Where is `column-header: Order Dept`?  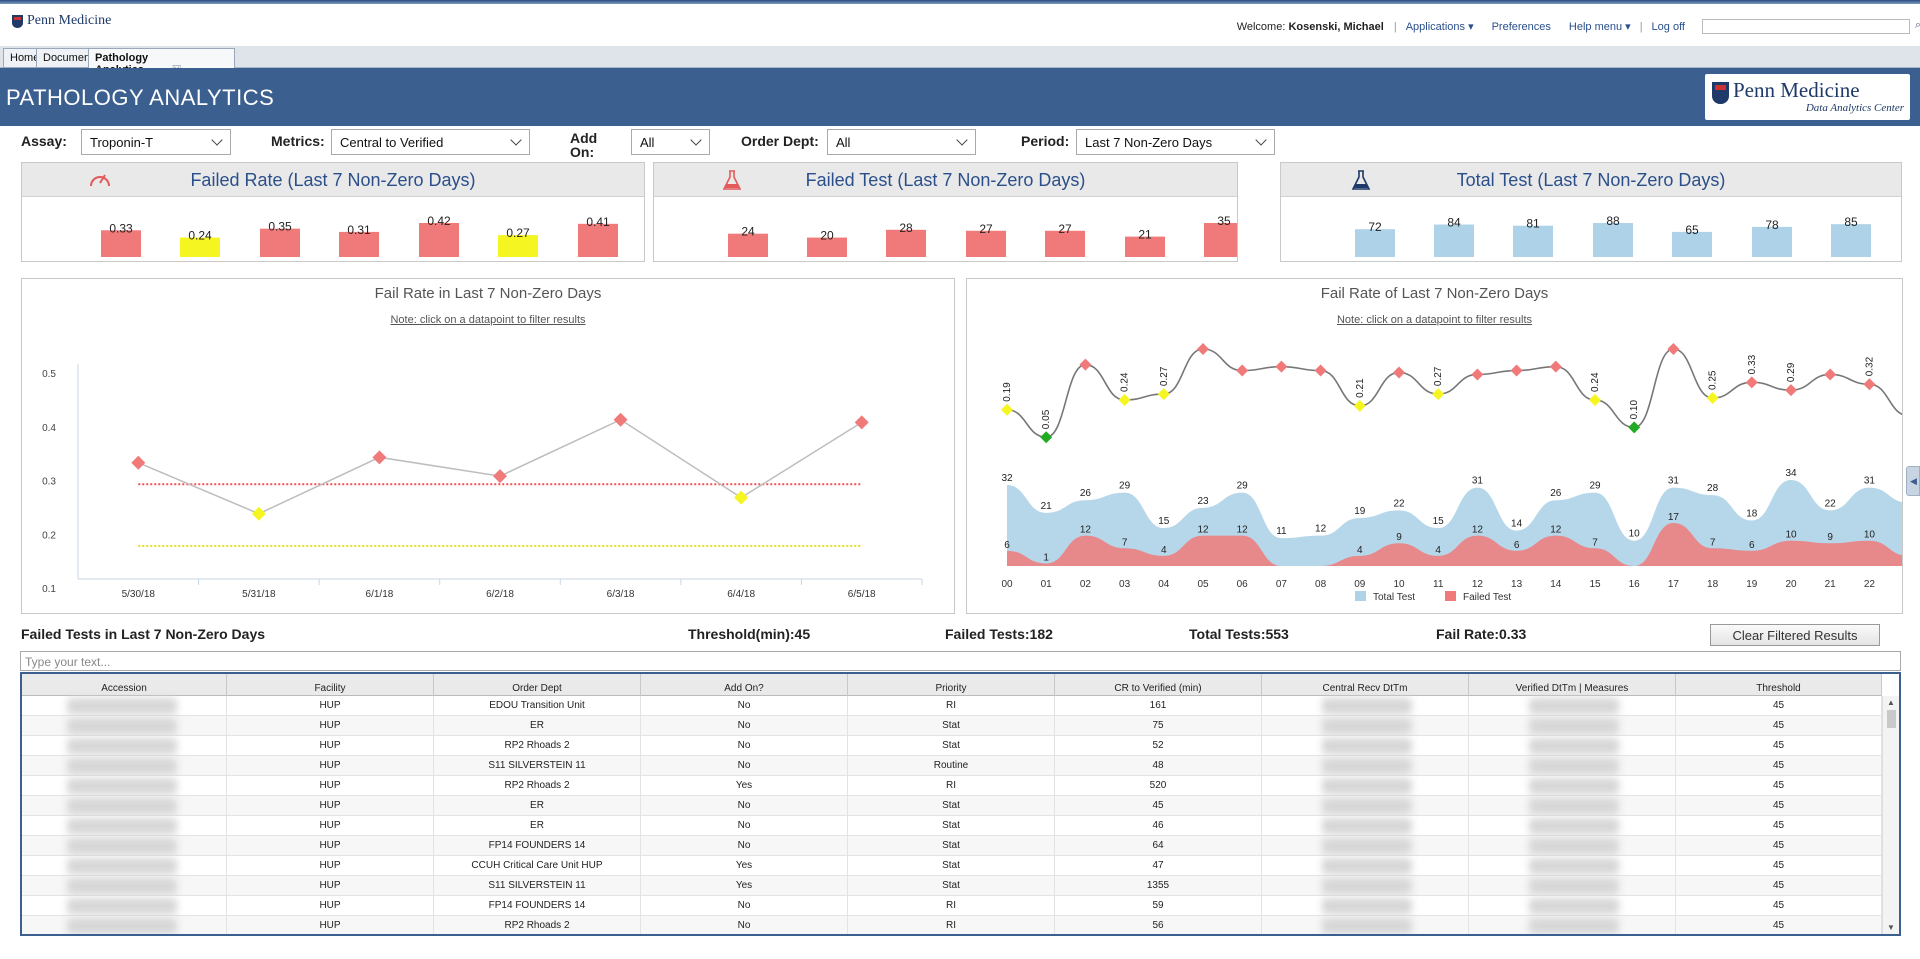 column-header: Order Dept is located at coordinates (537, 685).